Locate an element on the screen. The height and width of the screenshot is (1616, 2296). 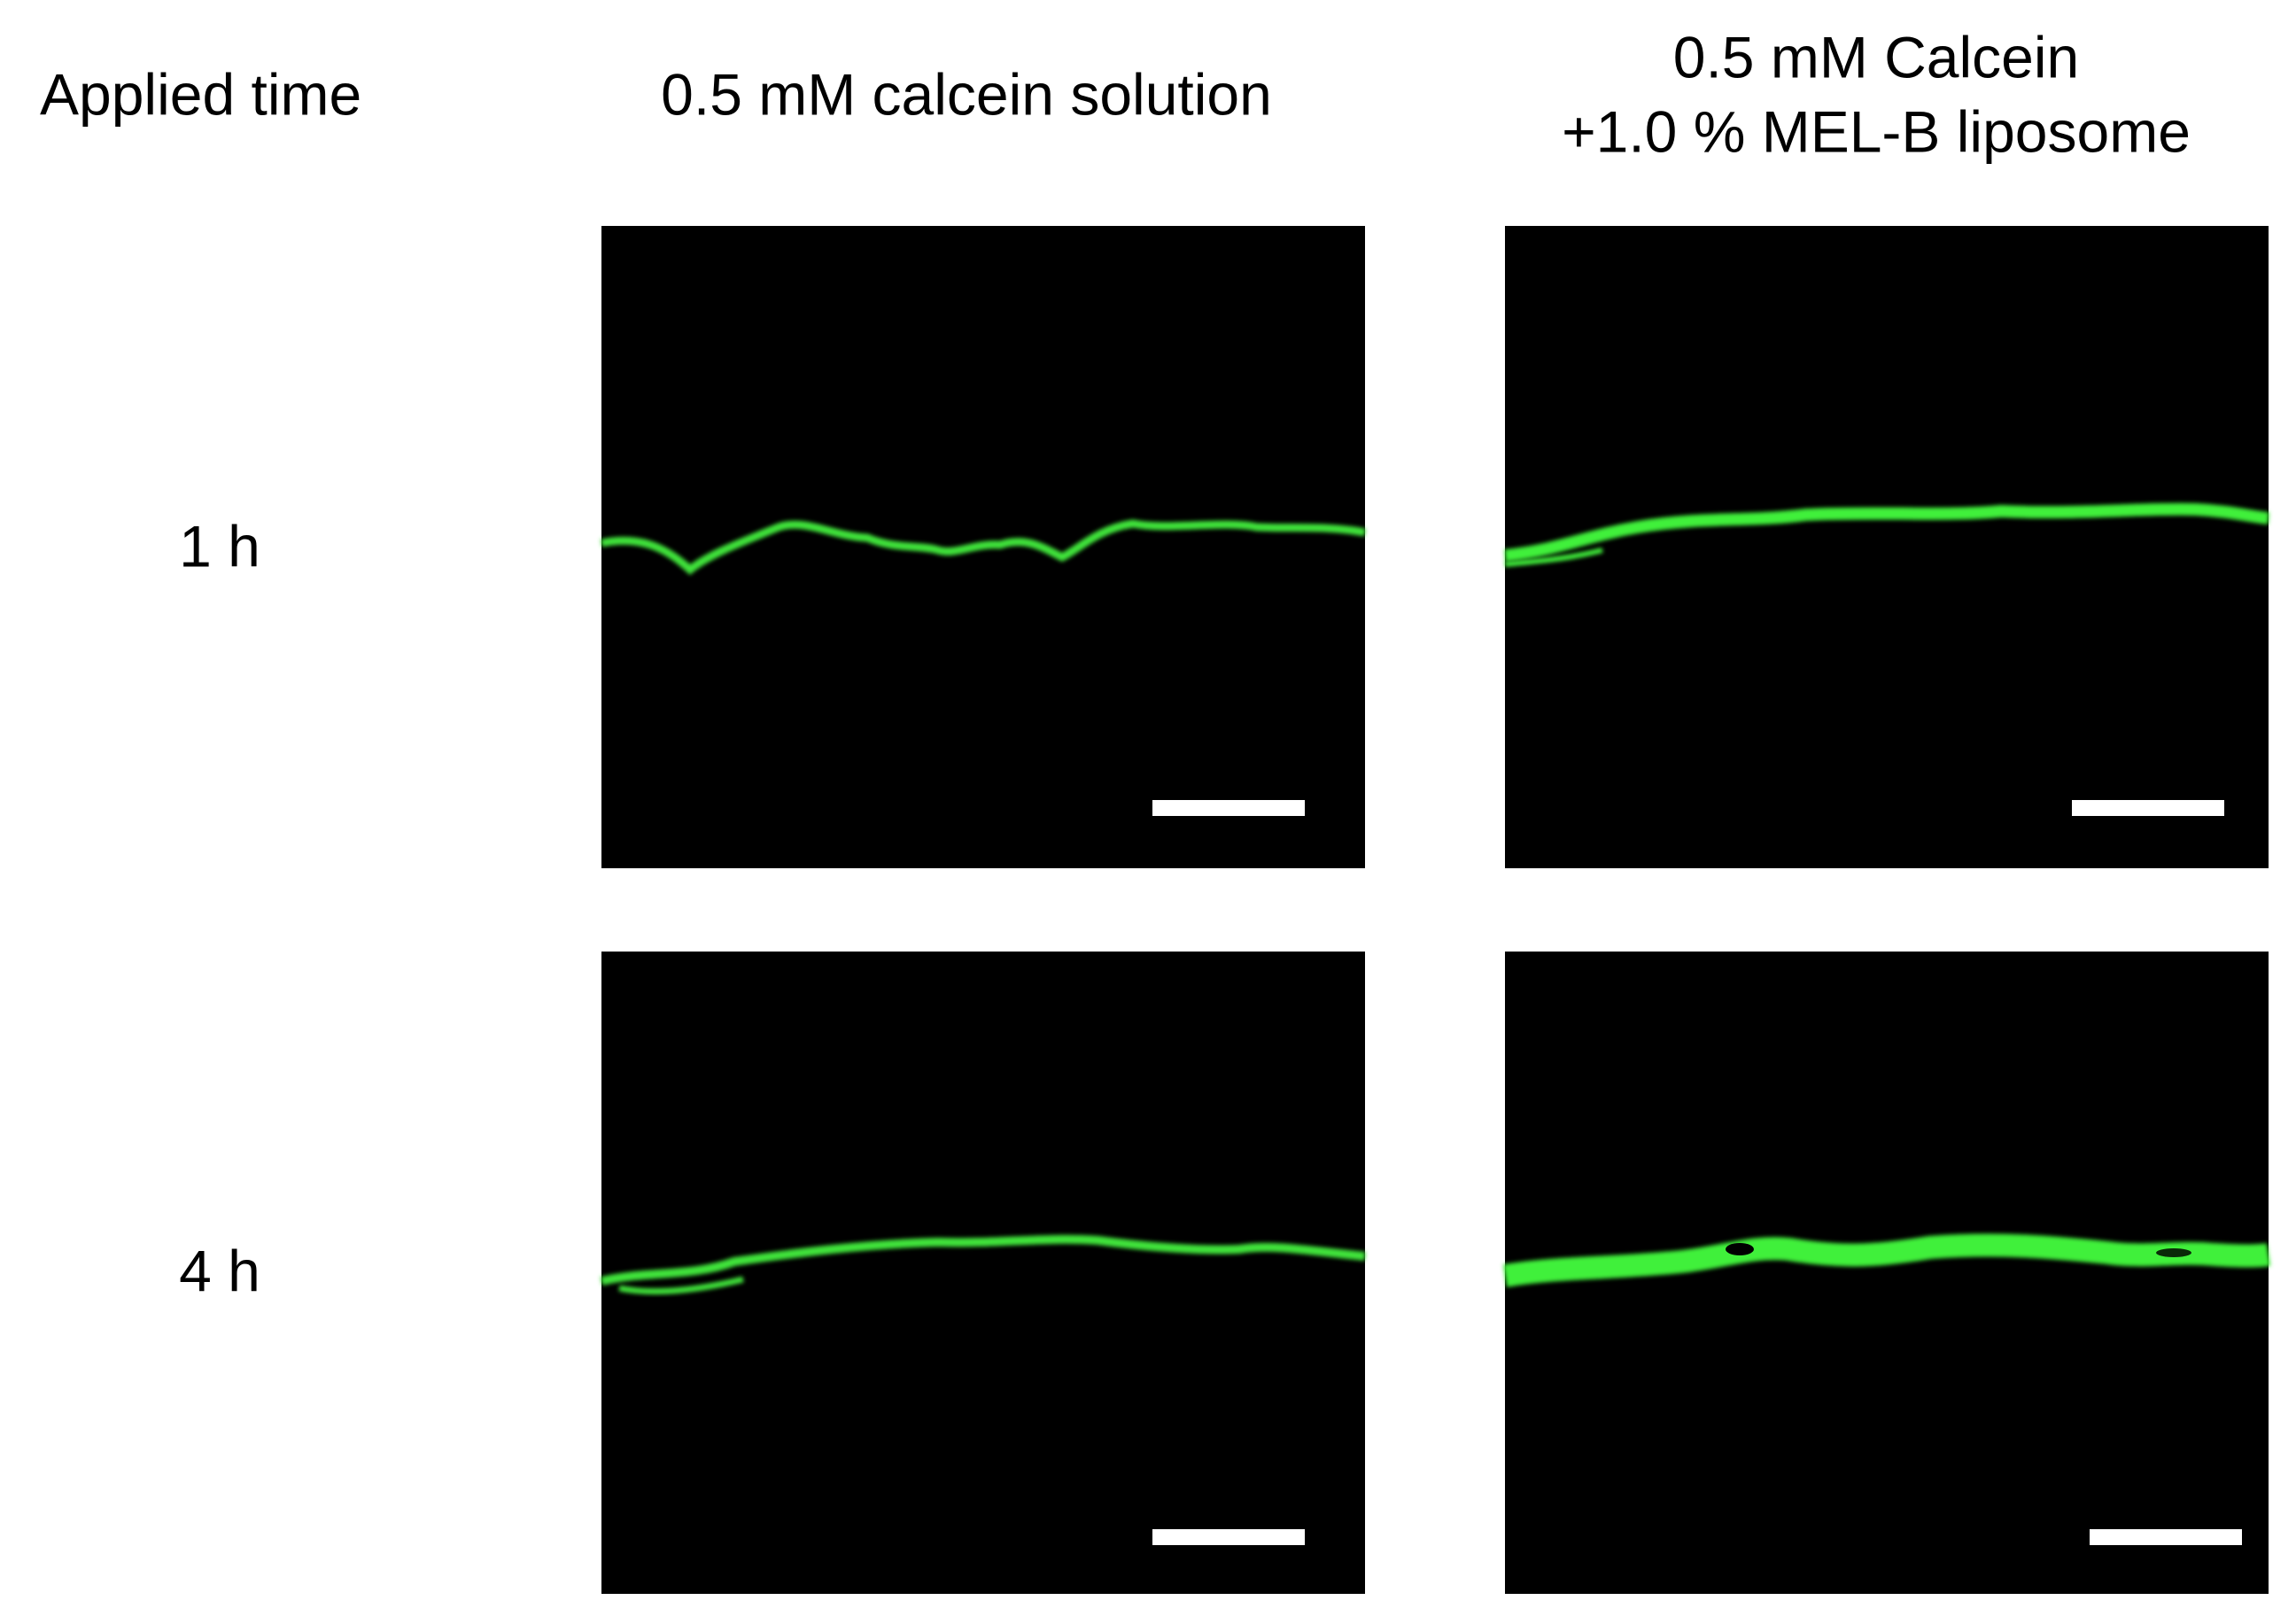
column-header: +1.0 % MEL-B liposome is located at coordinates (1877, 131).